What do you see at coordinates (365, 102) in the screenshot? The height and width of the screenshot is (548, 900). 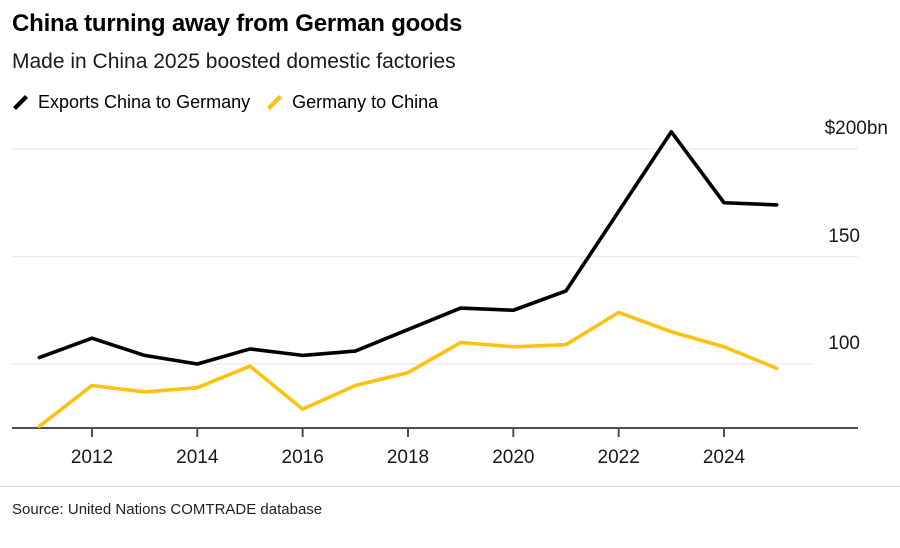 I see `legend-label-germany-to-china: Germany to China` at bounding box center [365, 102].